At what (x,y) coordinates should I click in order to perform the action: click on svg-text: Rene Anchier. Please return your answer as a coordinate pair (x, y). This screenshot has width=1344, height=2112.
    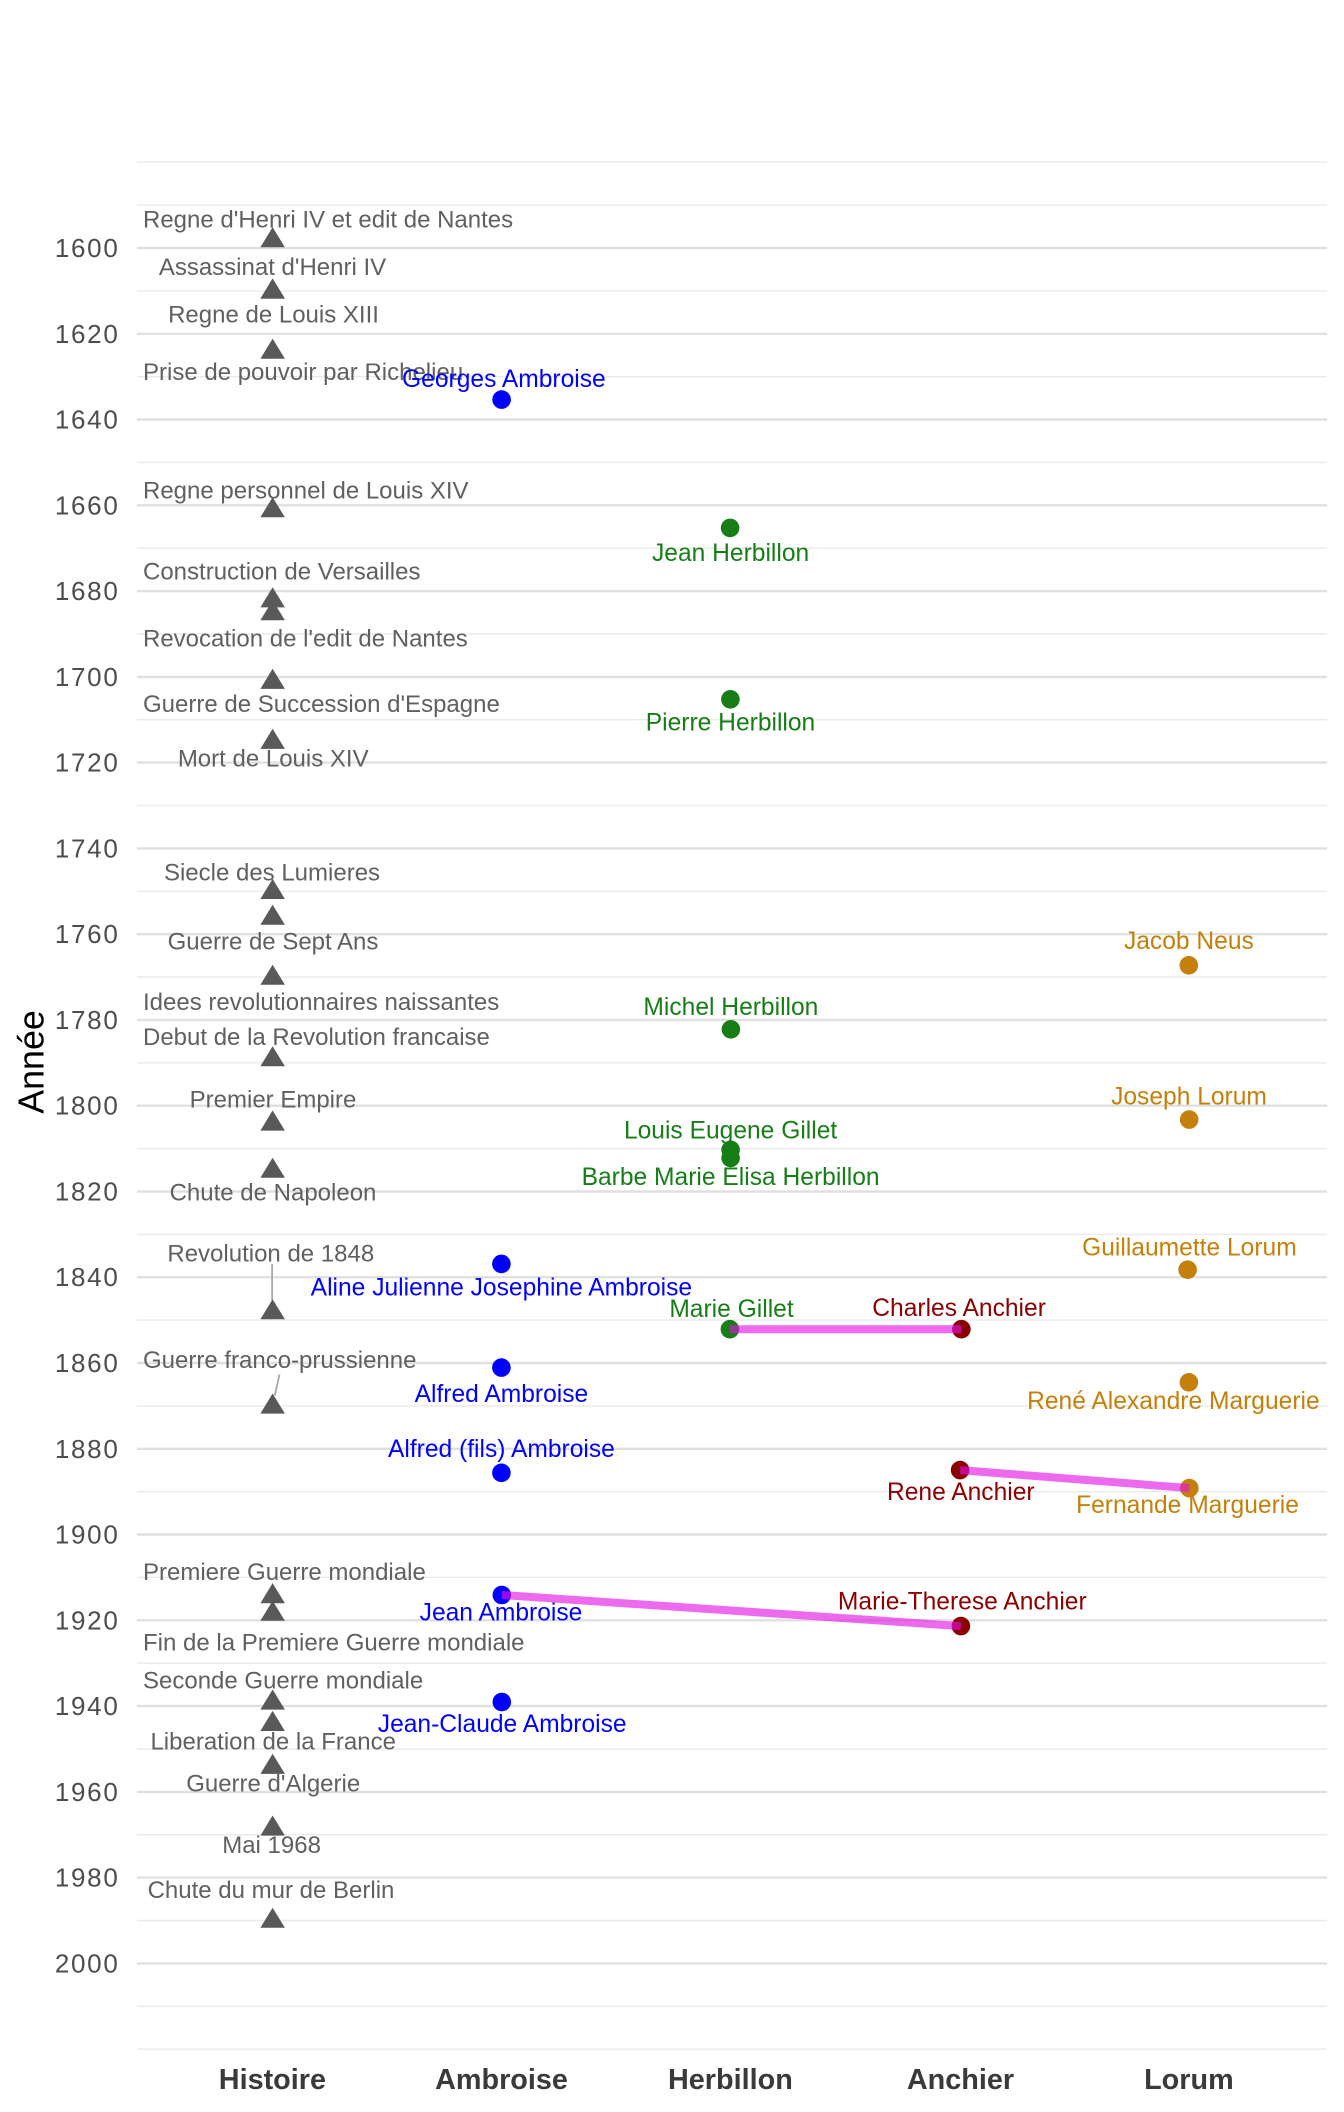
    Looking at the image, I should click on (961, 1492).